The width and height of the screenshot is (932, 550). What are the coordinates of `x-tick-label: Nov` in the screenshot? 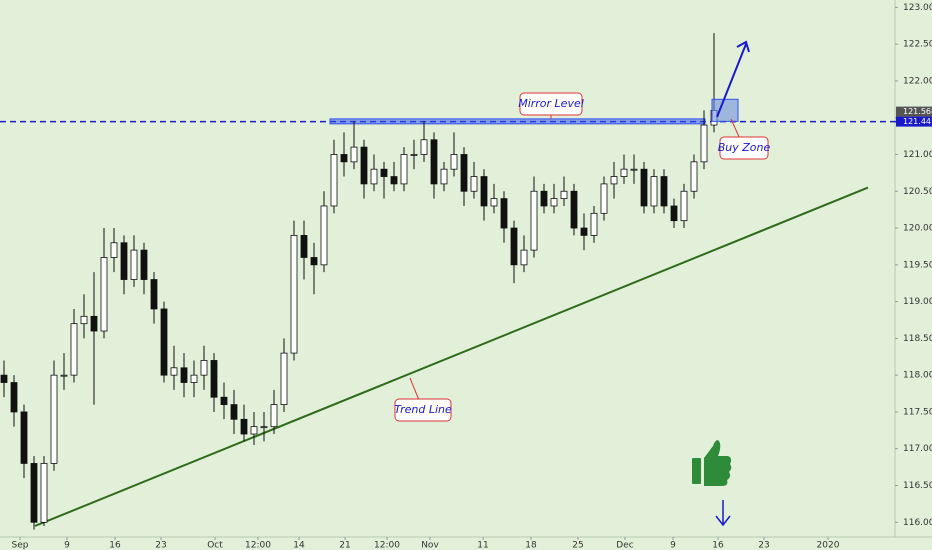 It's located at (430, 545).